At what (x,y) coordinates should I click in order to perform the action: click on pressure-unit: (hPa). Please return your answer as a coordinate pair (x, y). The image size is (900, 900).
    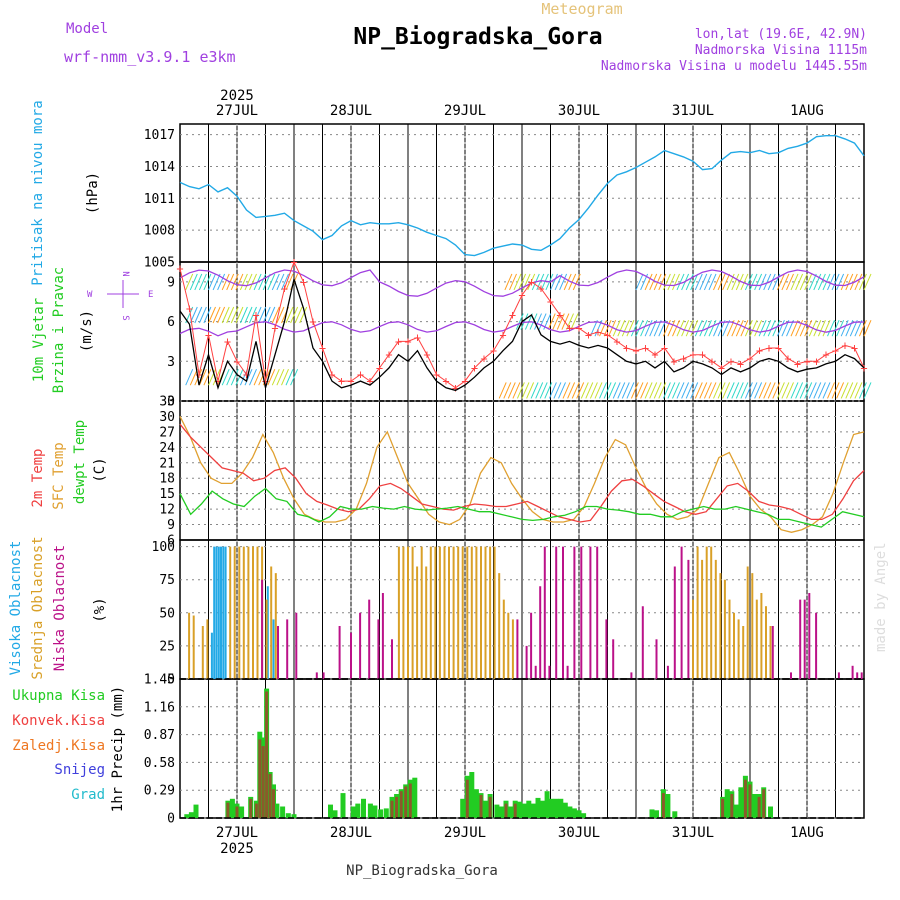
    Looking at the image, I should click on (93, 193).